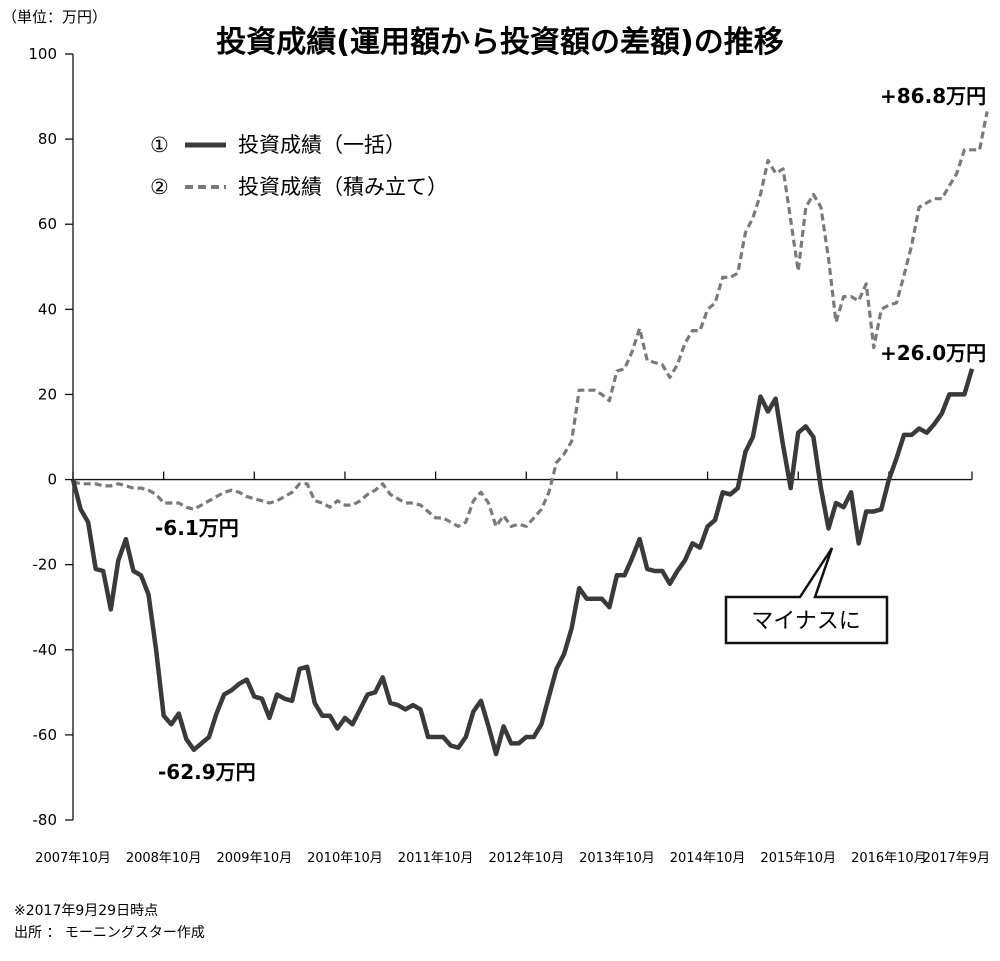 The height and width of the screenshot is (961, 1000). I want to click on x-tick-label: 2011年10月, so click(436, 858).